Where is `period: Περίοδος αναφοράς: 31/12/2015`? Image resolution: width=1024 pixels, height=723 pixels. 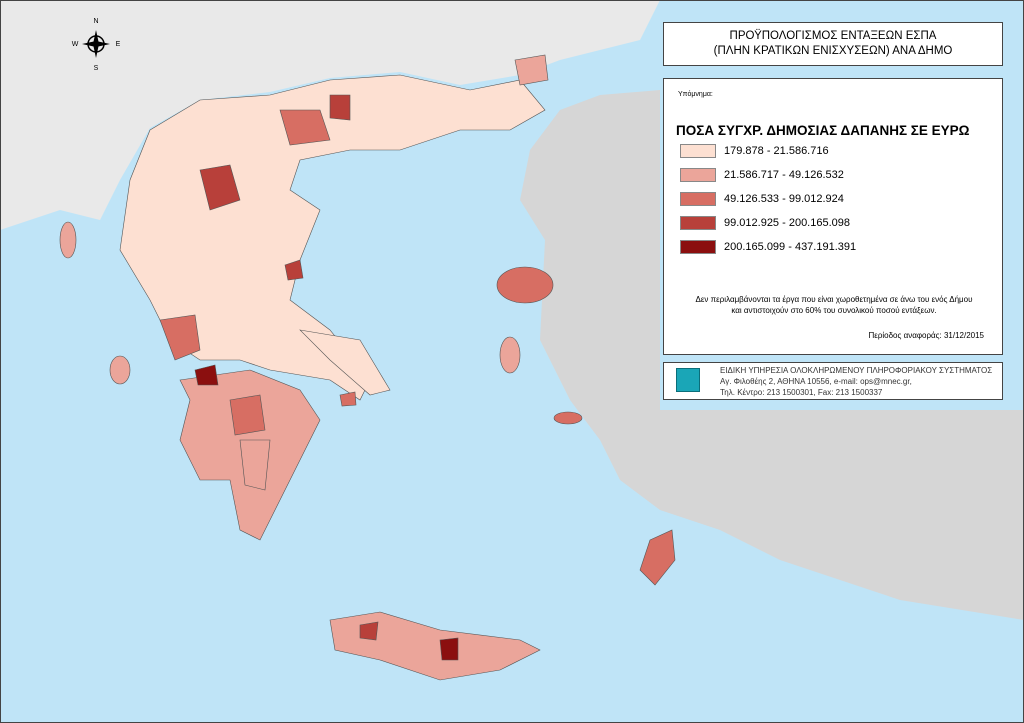 period: Περίοδος αναφοράς: 31/12/2015 is located at coordinates (926, 335).